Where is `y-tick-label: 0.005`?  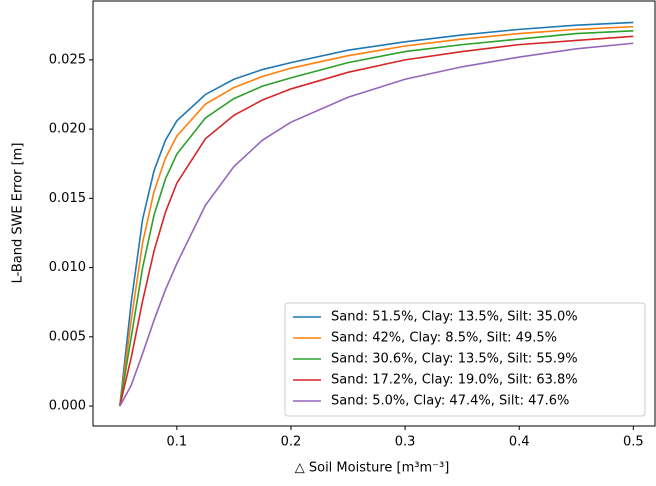
y-tick-label: 0.005 is located at coordinates (67, 336).